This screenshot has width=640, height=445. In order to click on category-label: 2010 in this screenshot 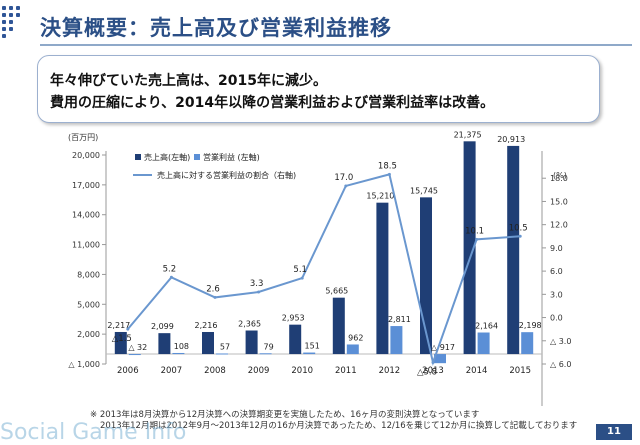, I will do `click(302, 371)`.